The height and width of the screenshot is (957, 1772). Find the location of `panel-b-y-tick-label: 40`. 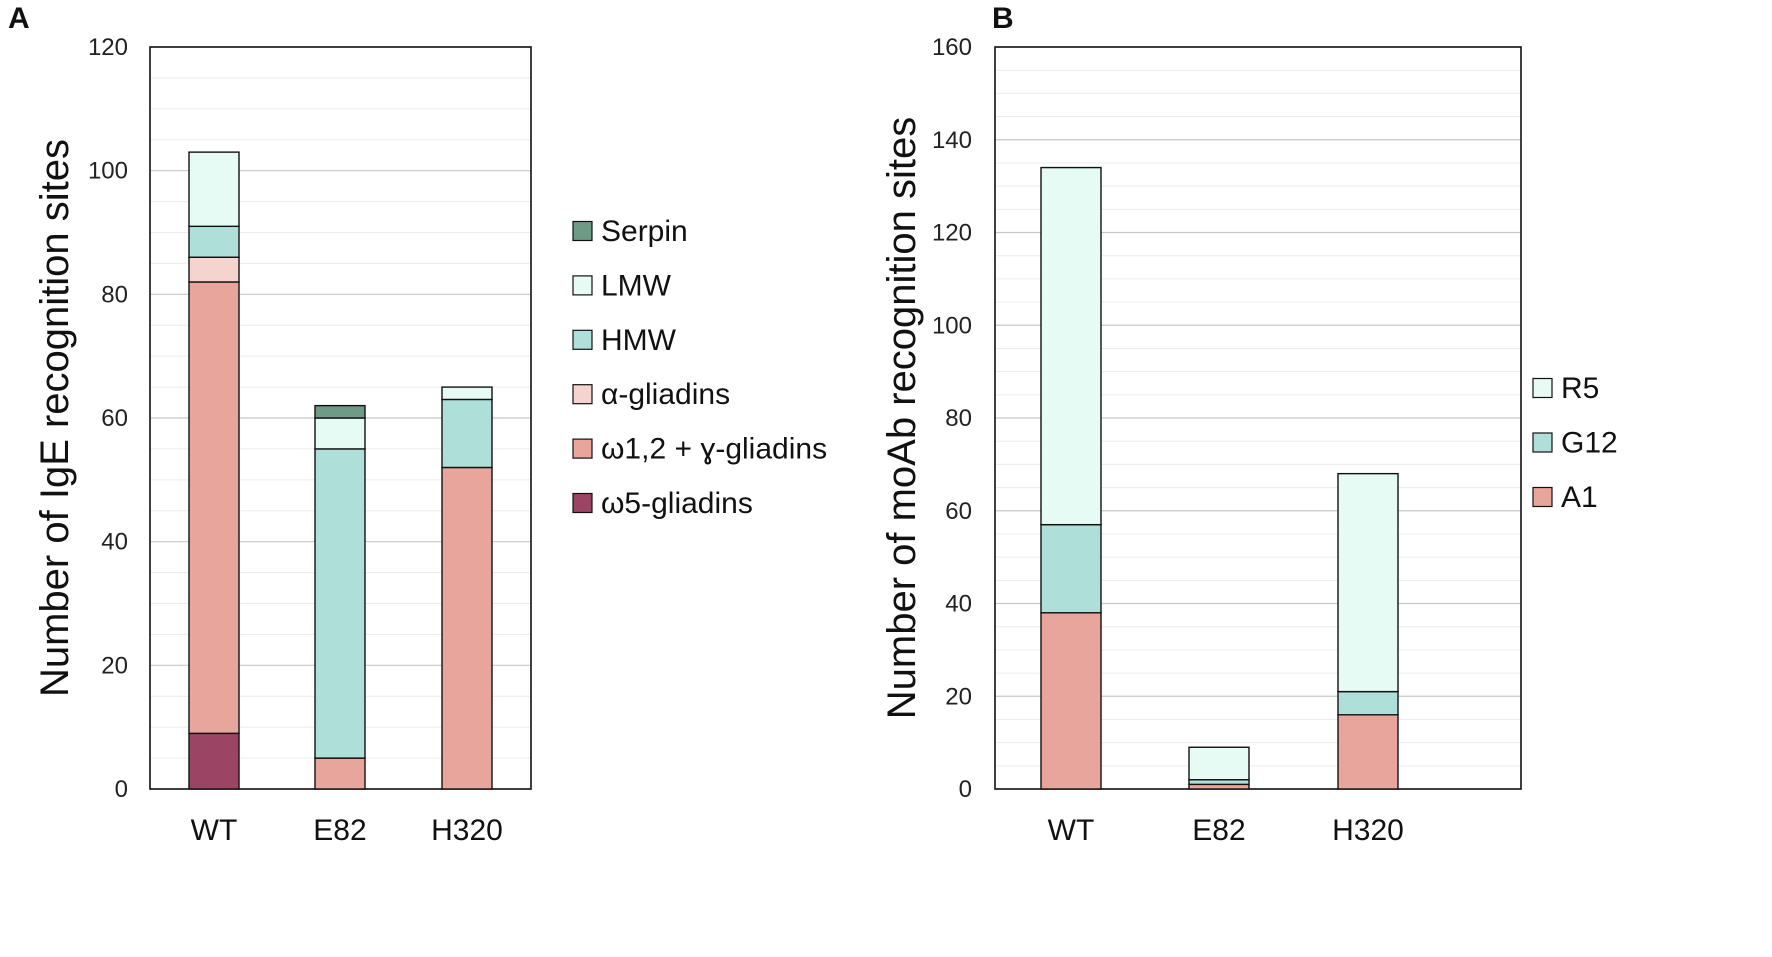

panel-b-y-tick-label: 40 is located at coordinates (958, 604).